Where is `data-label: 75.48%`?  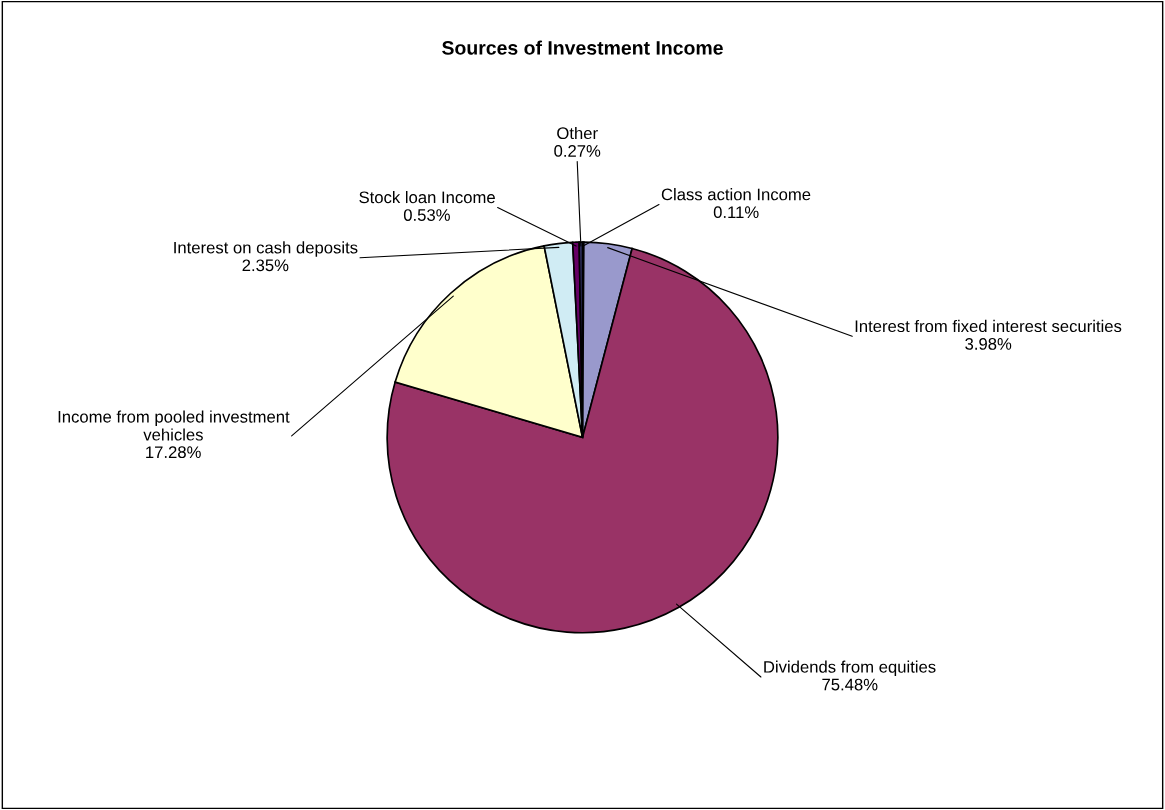 data-label: 75.48% is located at coordinates (850, 684).